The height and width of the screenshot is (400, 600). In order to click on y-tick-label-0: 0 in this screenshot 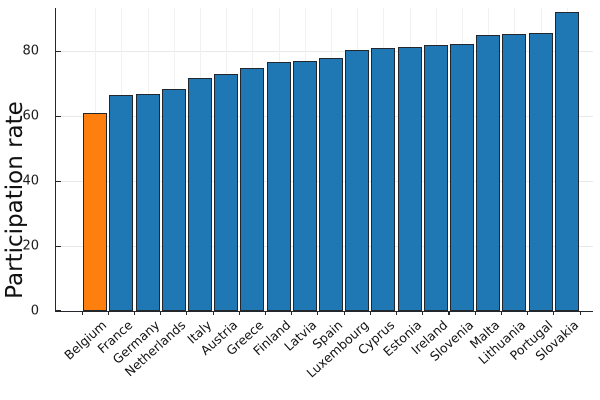, I will do `click(34, 311)`.